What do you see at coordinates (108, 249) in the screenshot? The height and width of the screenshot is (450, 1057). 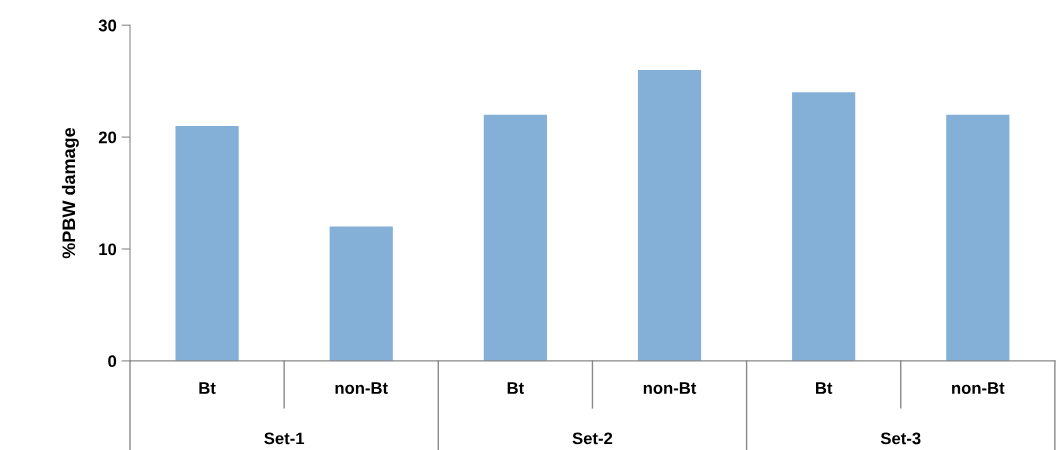 I see `y-tick-label: 10` at bounding box center [108, 249].